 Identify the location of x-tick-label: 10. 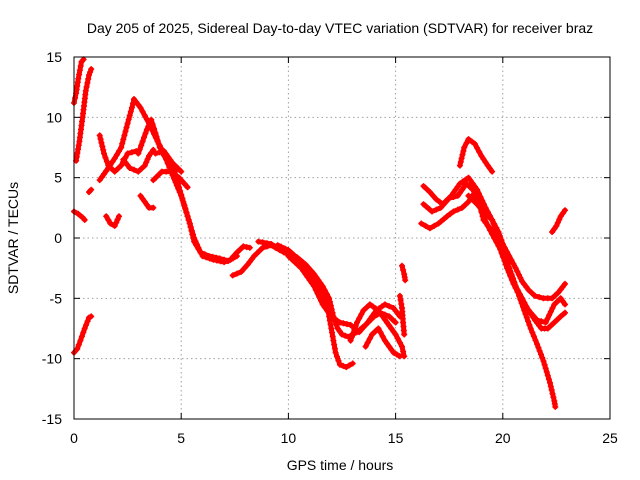
(289, 438).